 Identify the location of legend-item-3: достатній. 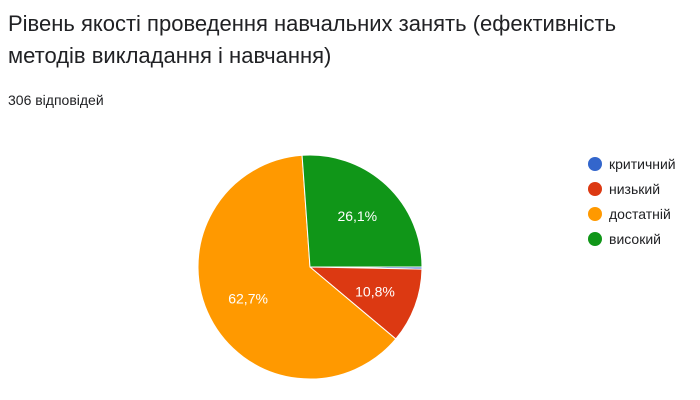
(632, 213).